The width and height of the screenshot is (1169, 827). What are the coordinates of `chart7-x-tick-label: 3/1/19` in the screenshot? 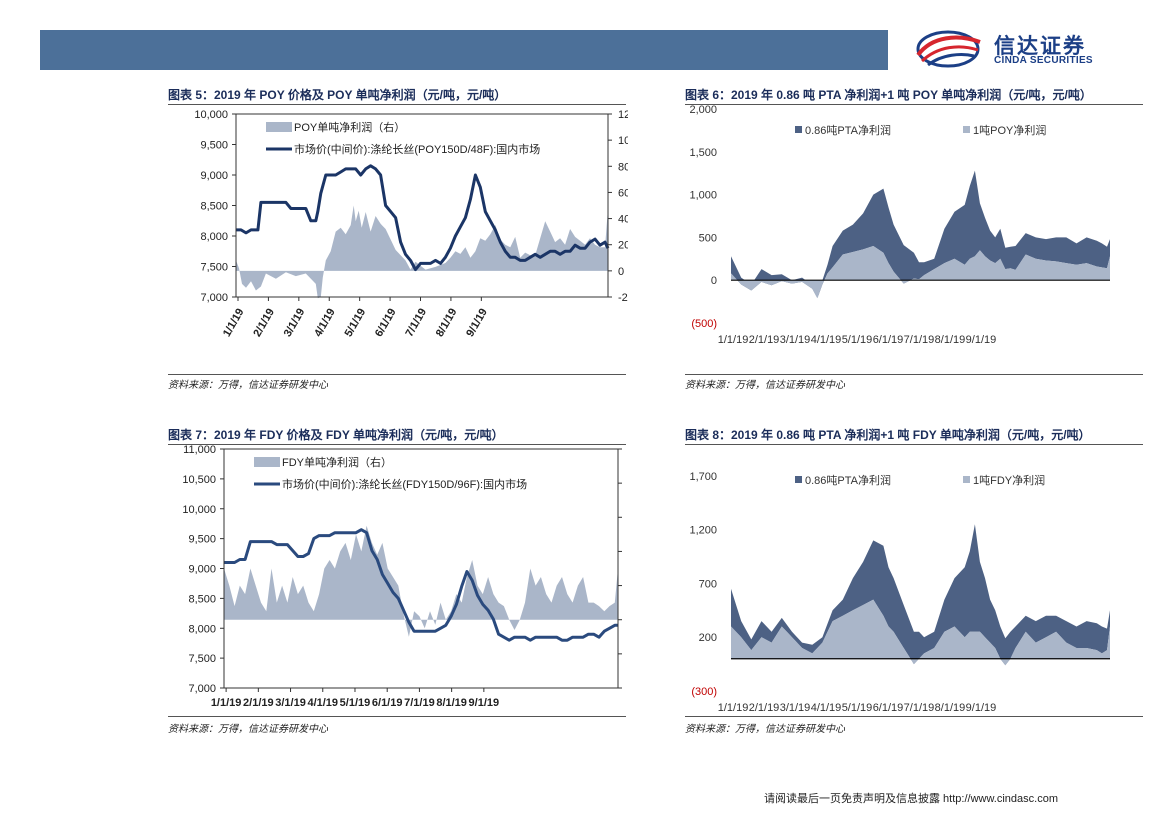 It's located at (290, 703).